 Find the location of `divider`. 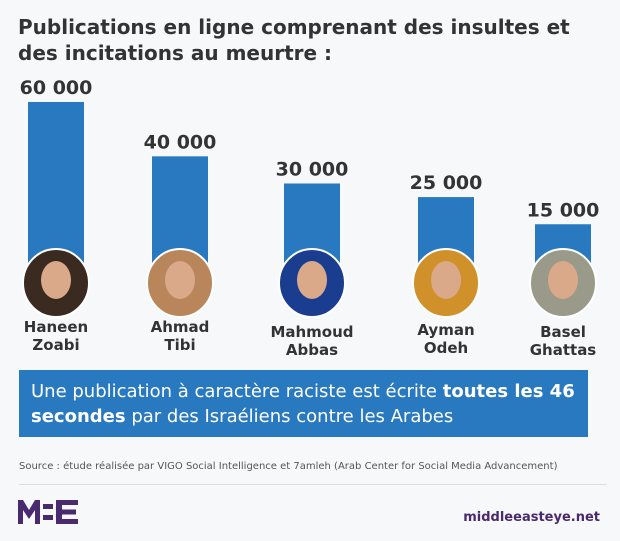

divider is located at coordinates (313, 484).